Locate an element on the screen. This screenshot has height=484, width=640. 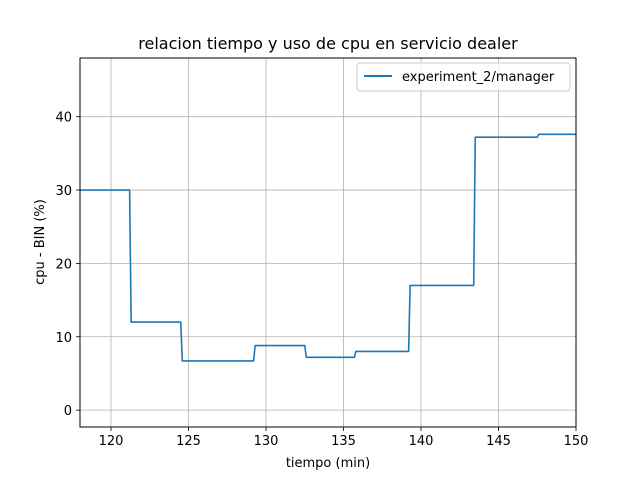
x-tick-label: 135 is located at coordinates (343, 441).